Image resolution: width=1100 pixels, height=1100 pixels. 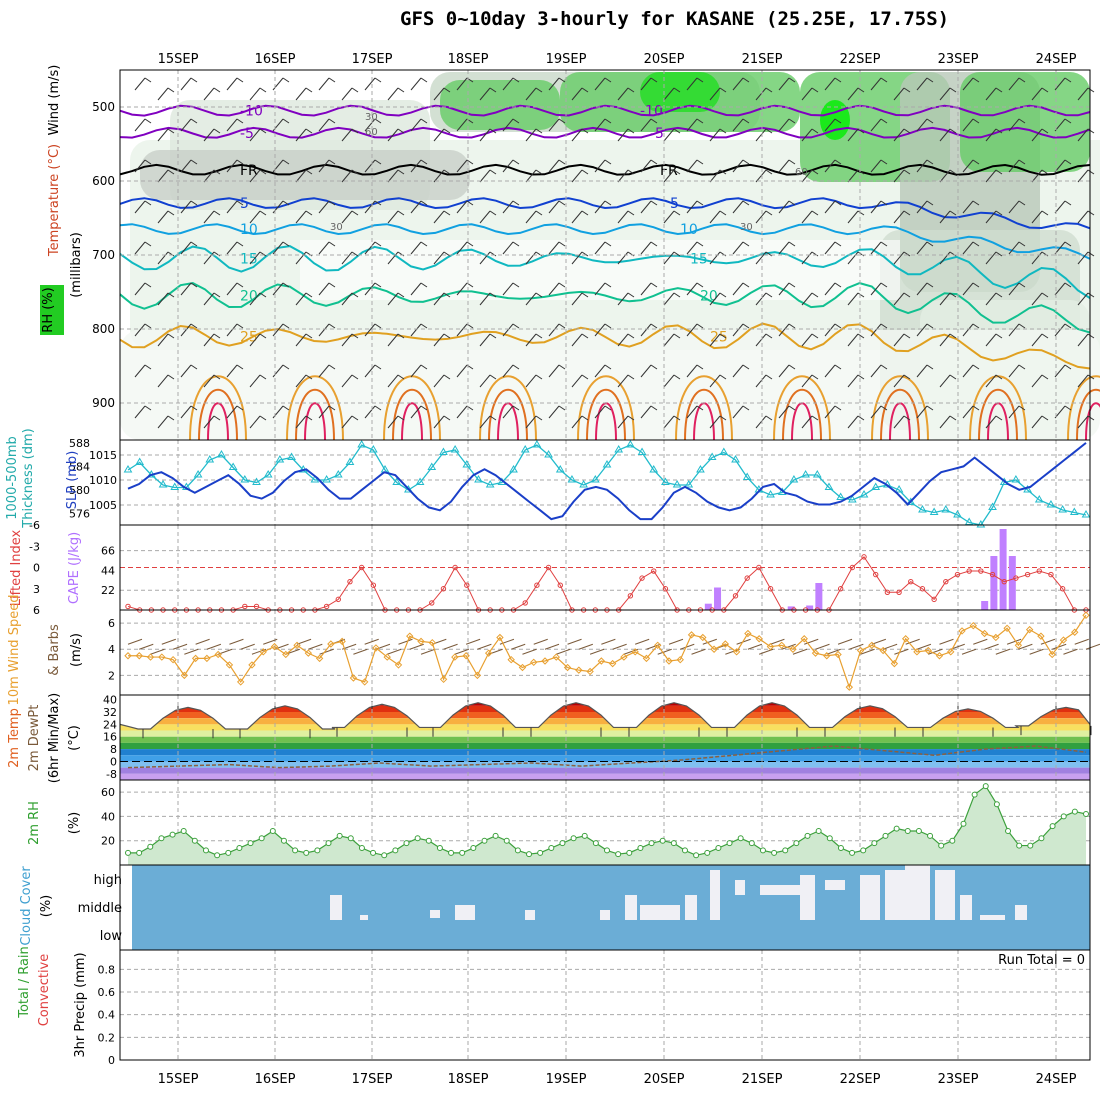 I want to click on axis-label-wind-units: (m/s), so click(x=76, y=650).